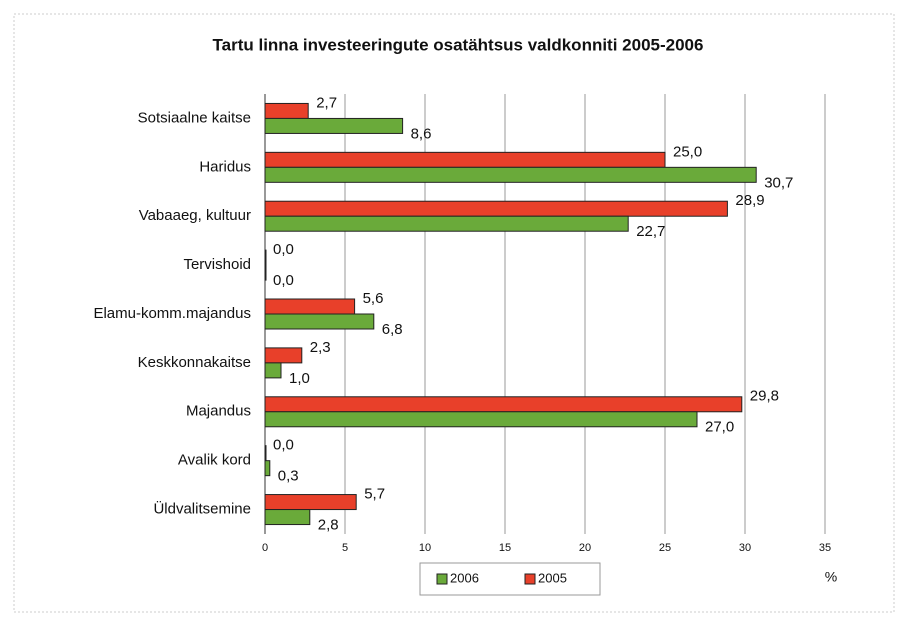 This screenshot has width=901, height=618. I want to click on value-label: 1,0, so click(299, 378).